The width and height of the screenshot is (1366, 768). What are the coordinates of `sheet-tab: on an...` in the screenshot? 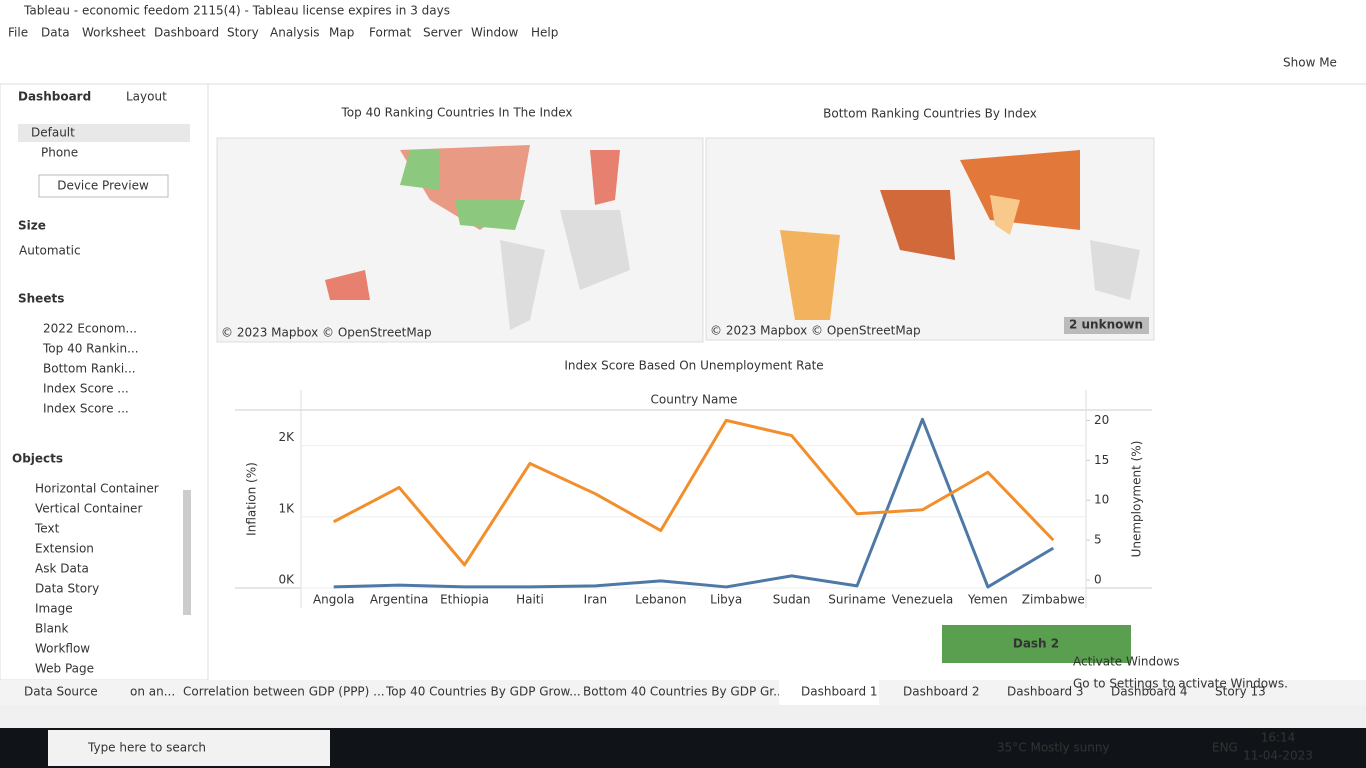 It's located at (152, 692).